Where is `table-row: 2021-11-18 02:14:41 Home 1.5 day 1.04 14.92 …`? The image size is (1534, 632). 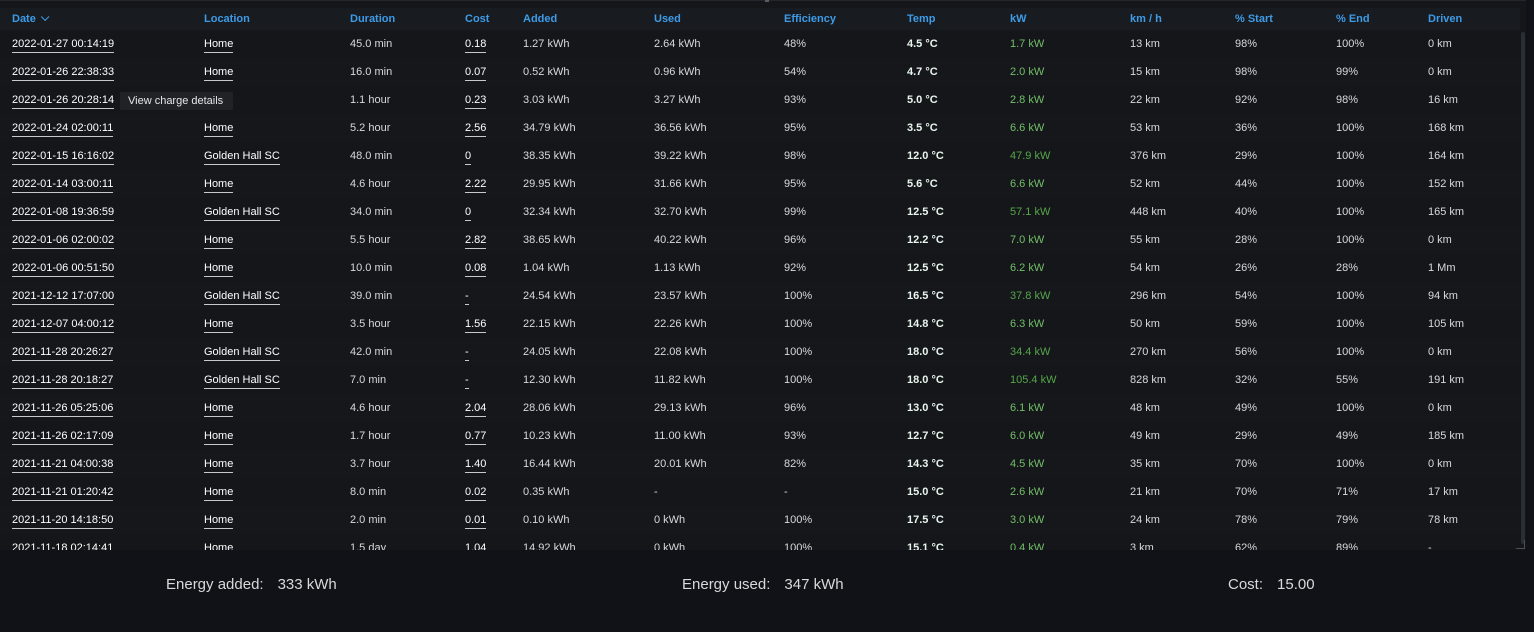 table-row: 2021-11-18 02:14:41 Home 1.5 day 1.04 14.92 … is located at coordinates (760, 542).